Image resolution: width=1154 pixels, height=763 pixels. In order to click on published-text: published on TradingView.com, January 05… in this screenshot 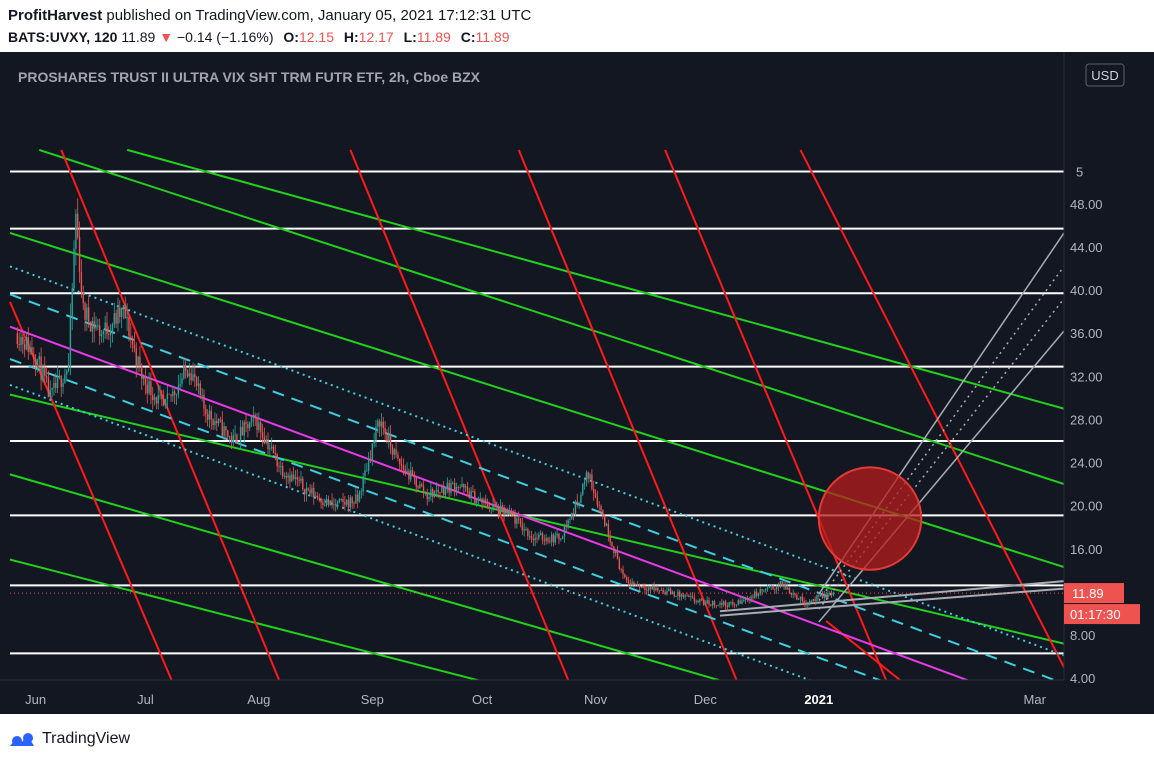, I will do `click(319, 15)`.